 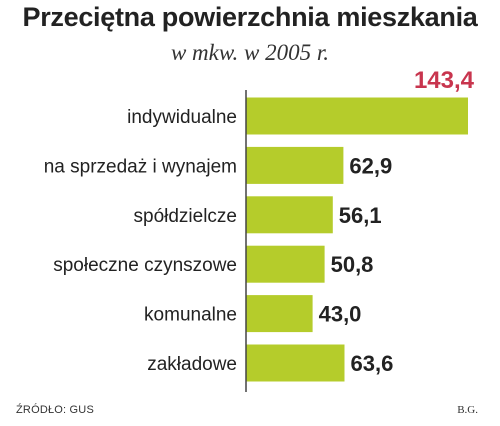 I want to click on source-note: ŹRÓDŁO: GUS, so click(x=55, y=410).